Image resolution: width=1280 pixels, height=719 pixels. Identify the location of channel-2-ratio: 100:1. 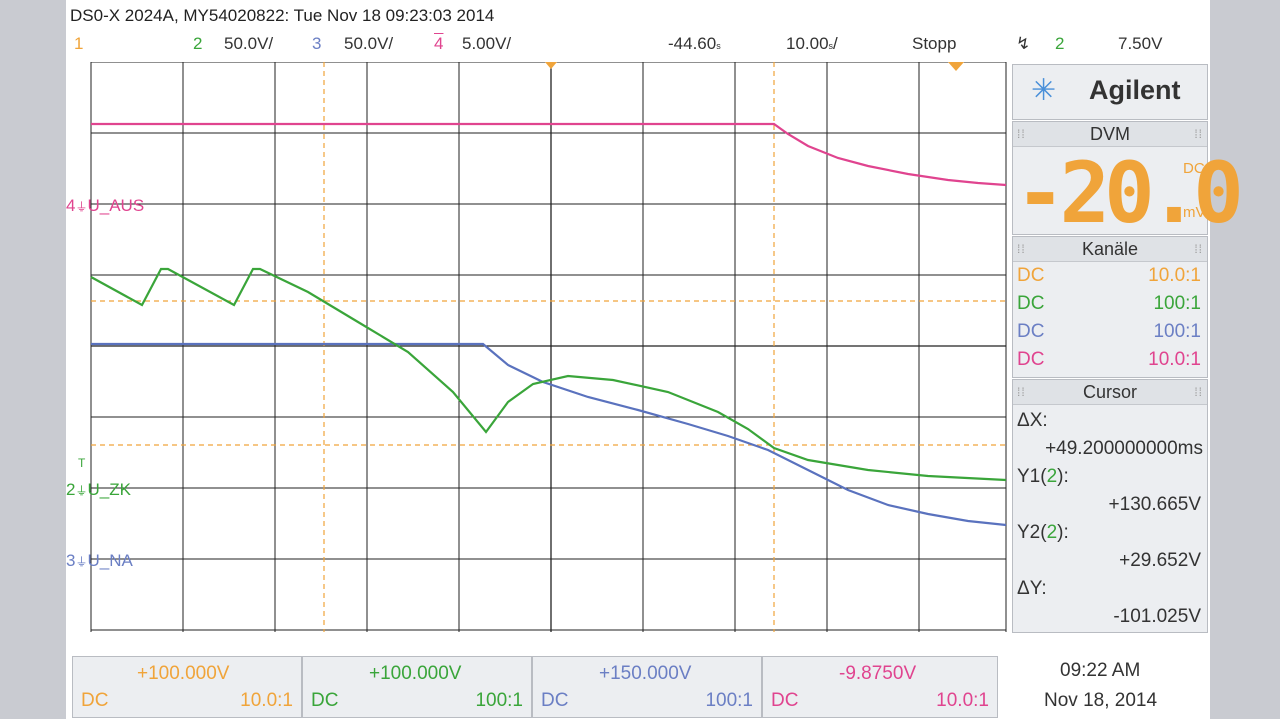
(1177, 303).